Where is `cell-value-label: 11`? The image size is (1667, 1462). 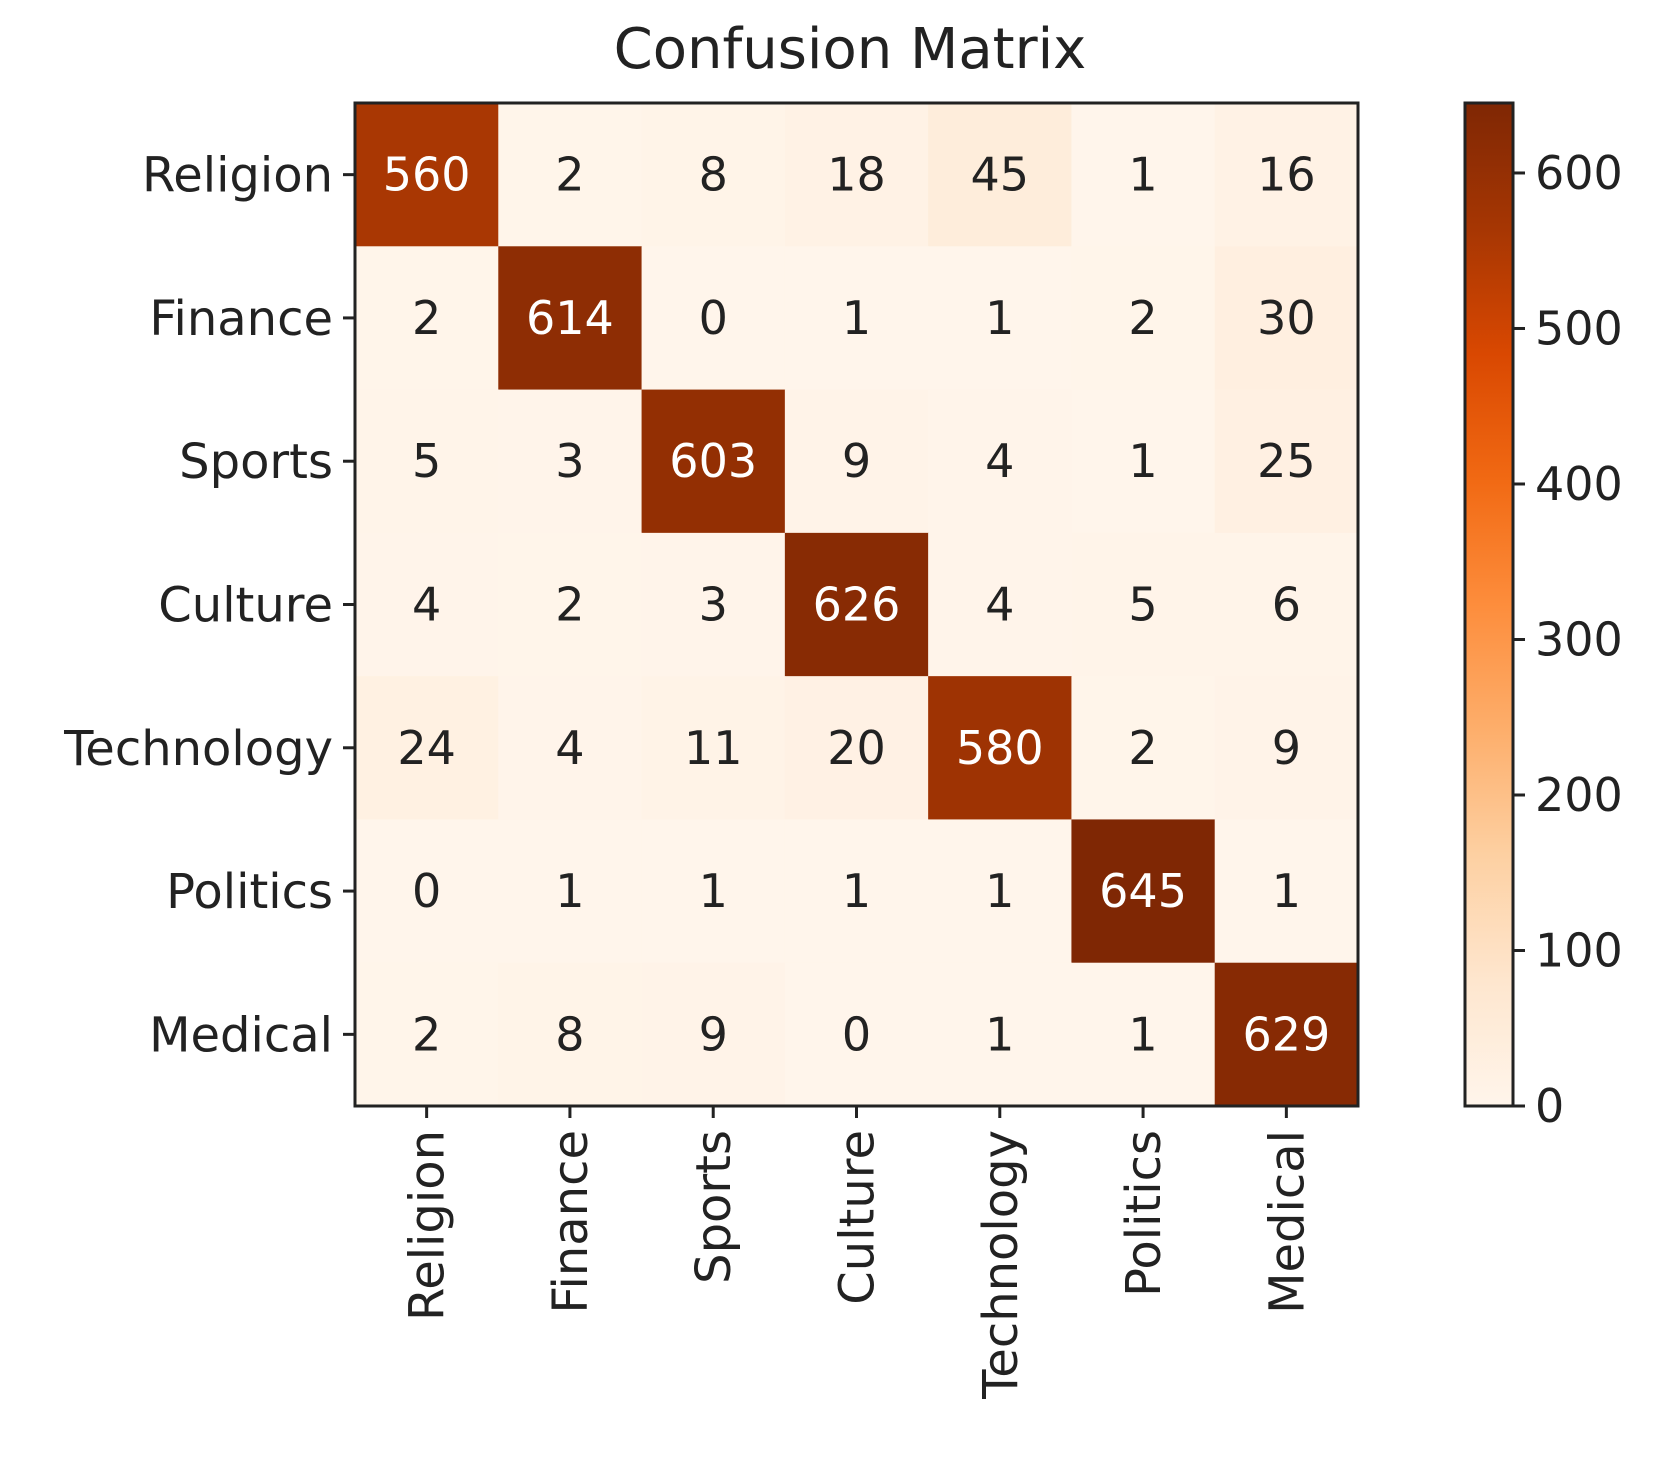
cell-value-label: 11 is located at coordinates (713, 748).